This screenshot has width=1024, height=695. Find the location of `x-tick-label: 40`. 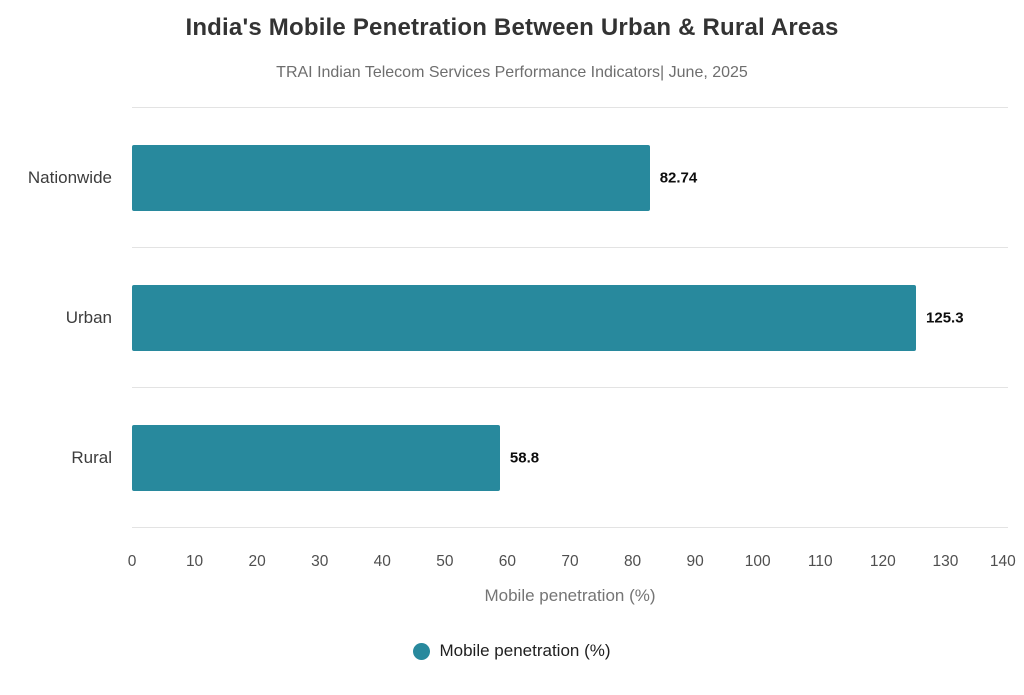

x-tick-label: 40 is located at coordinates (382, 561).